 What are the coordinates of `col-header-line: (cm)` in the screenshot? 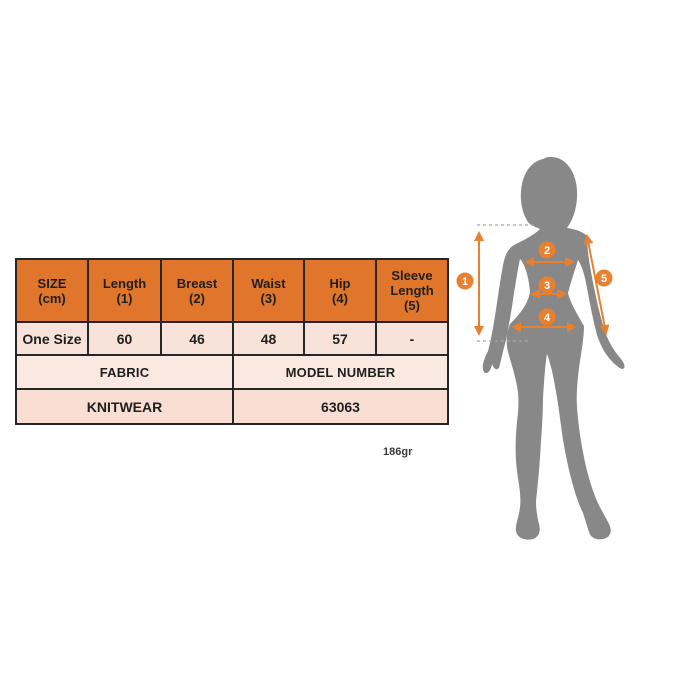 It's located at (52, 298).